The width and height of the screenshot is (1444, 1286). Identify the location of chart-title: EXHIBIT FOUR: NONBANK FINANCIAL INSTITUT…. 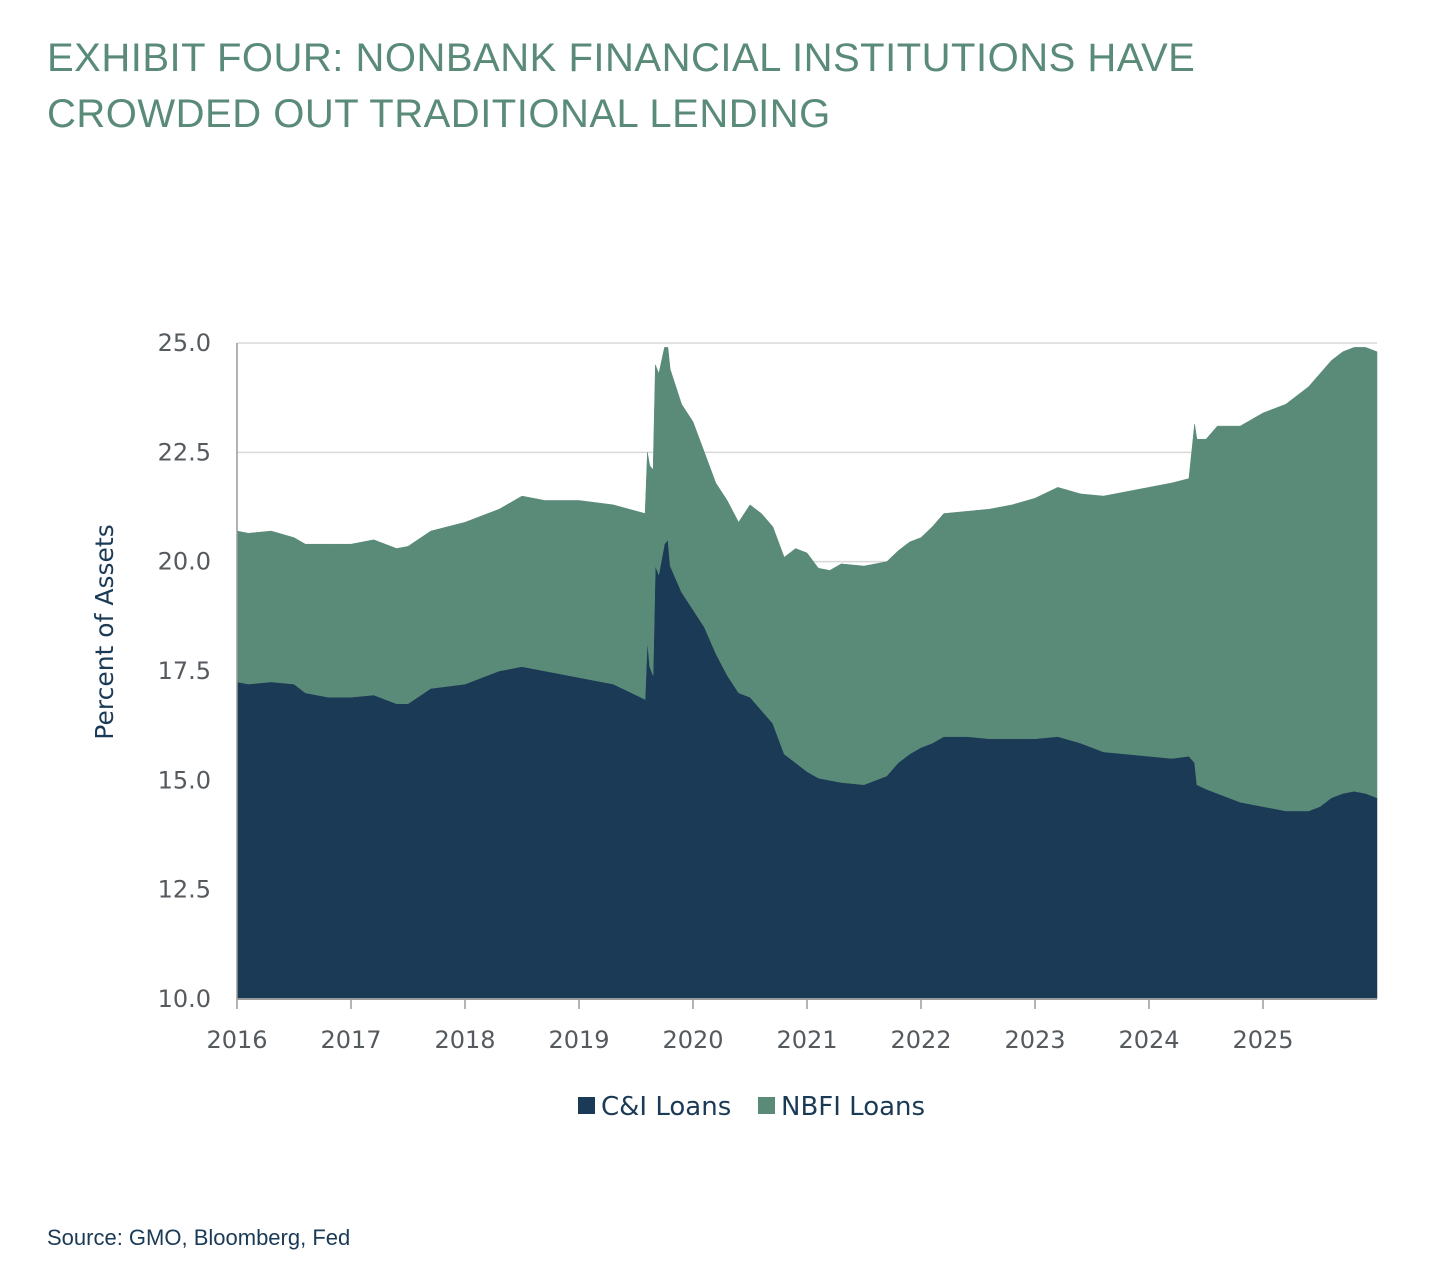
(621, 86).